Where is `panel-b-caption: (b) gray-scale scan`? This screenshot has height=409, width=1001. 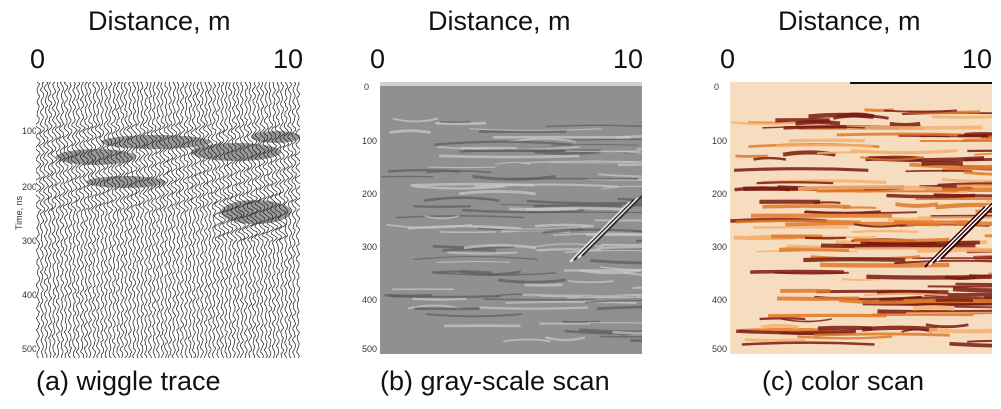
panel-b-caption: (b) gray-scale scan is located at coordinates (495, 381).